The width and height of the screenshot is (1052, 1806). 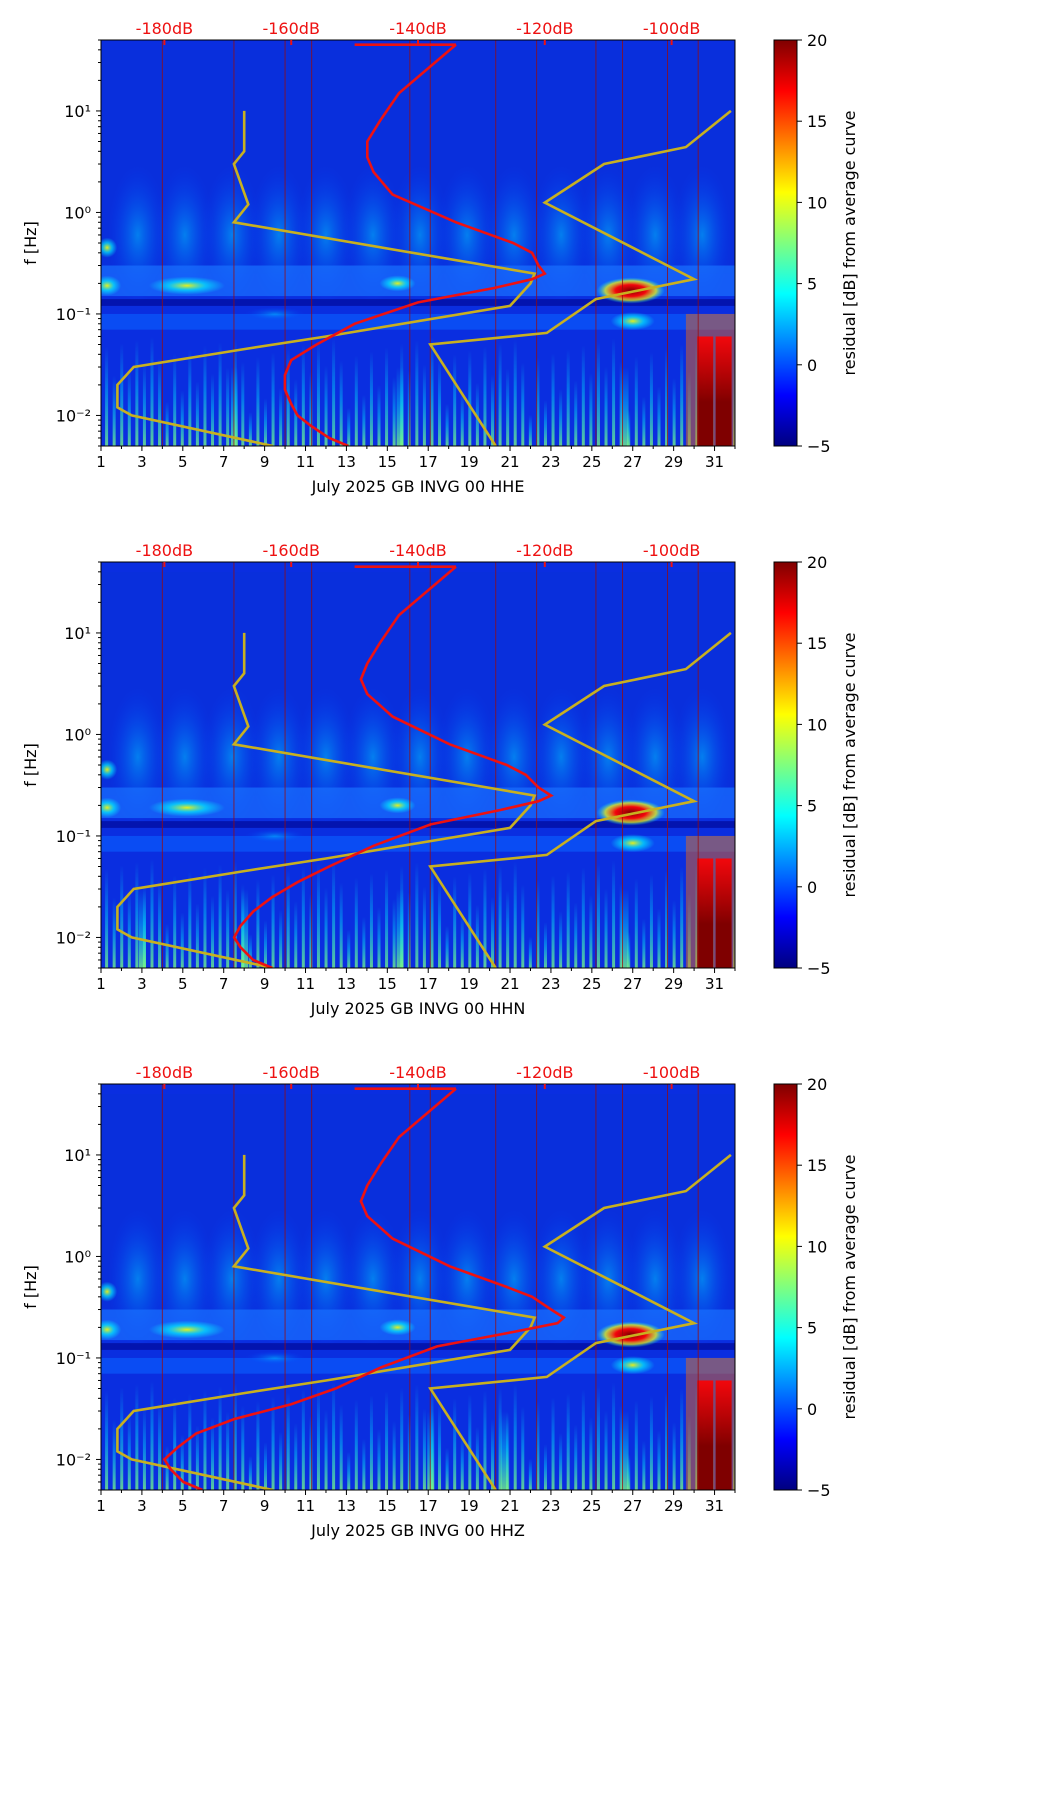 I want to click on colorbar-tick-label: 15, so click(x=817, y=121).